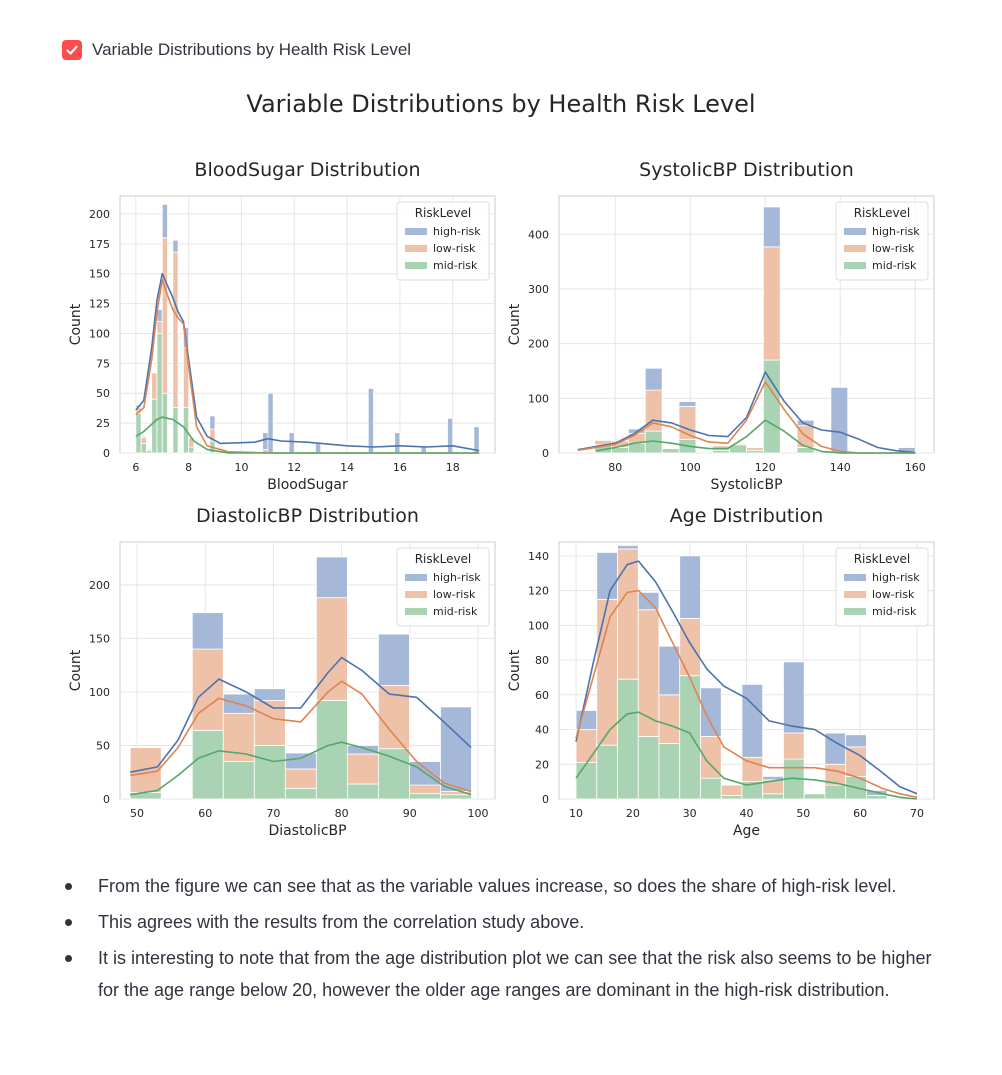 This screenshot has height=1075, width=1002. What do you see at coordinates (855, 231) in the screenshot?
I see `legend-swatch-high-risk` at bounding box center [855, 231].